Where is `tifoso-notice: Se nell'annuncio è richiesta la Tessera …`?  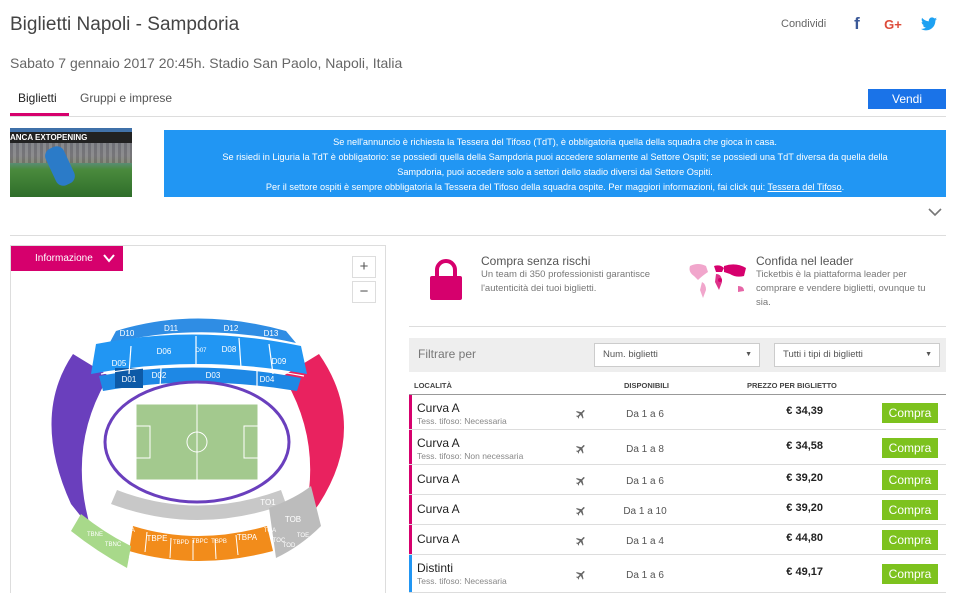 tifoso-notice: Se nell'annuncio è richiesta la Tessera … is located at coordinates (555, 163).